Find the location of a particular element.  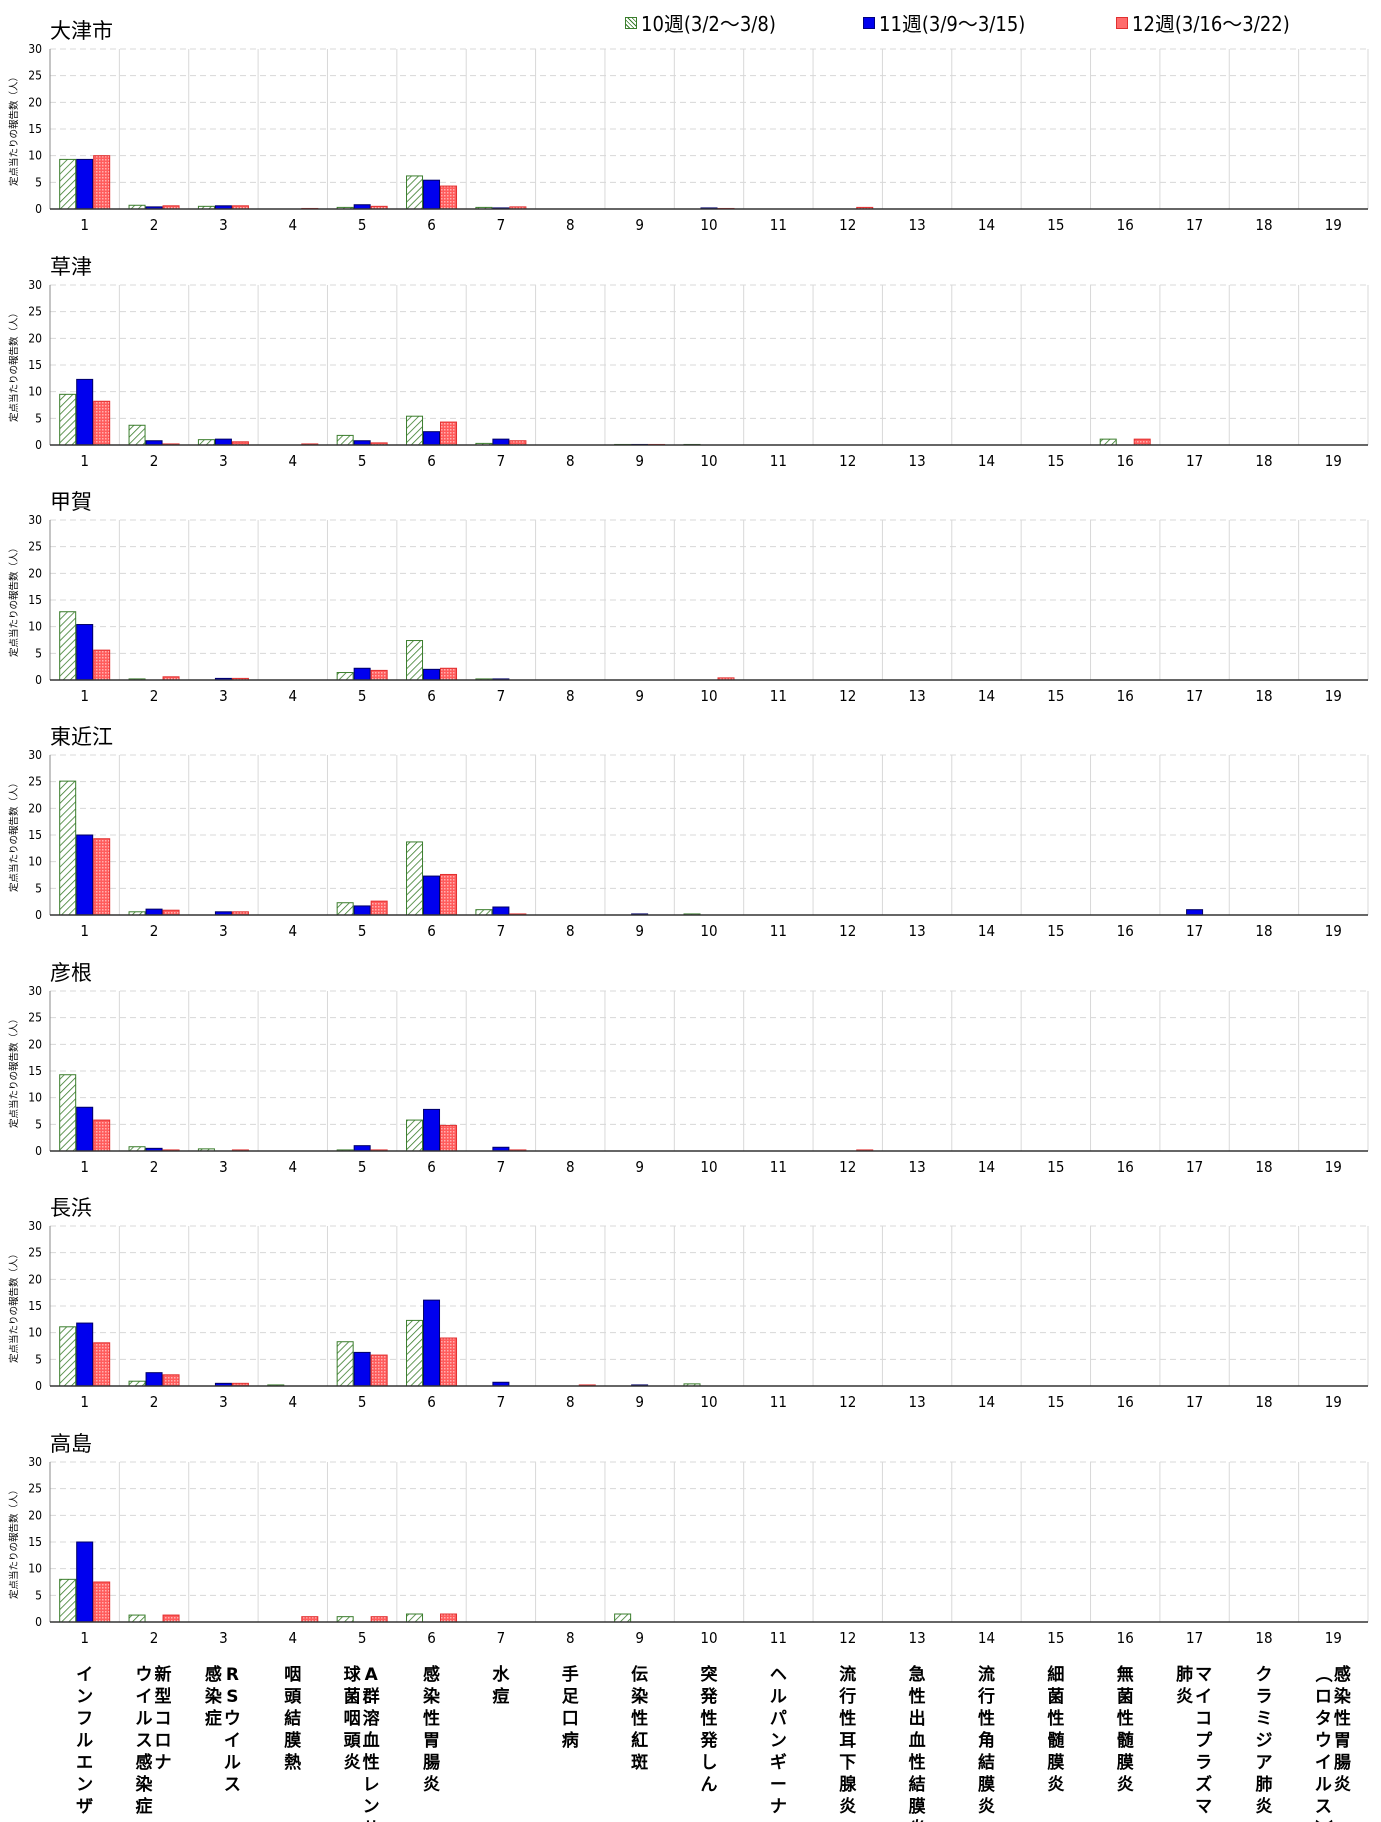

disease-label-char: ミ is located at coordinates (1263, 1719).